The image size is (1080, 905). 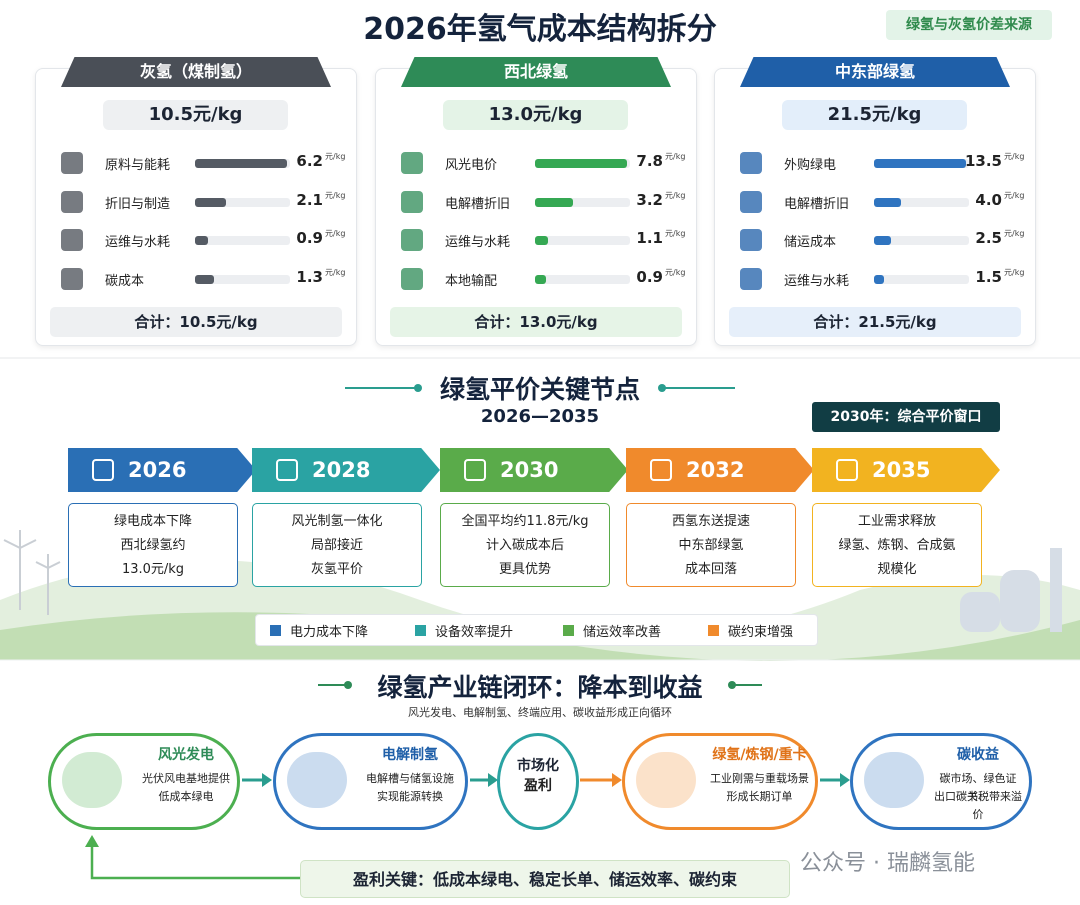 What do you see at coordinates (720, 470) in the screenshot?
I see `step-arrow: 2032` at bounding box center [720, 470].